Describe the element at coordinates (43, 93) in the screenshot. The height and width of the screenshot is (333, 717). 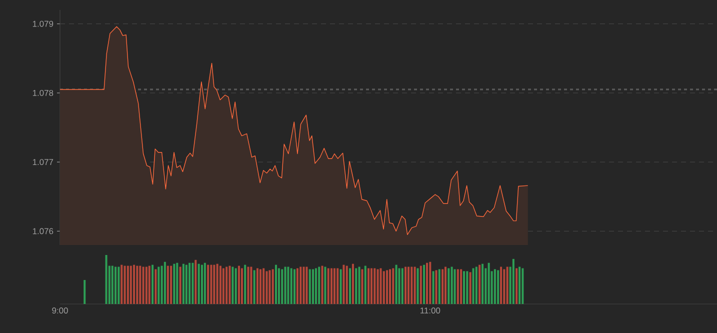
I see `y-tick-label: 1.078` at that location.